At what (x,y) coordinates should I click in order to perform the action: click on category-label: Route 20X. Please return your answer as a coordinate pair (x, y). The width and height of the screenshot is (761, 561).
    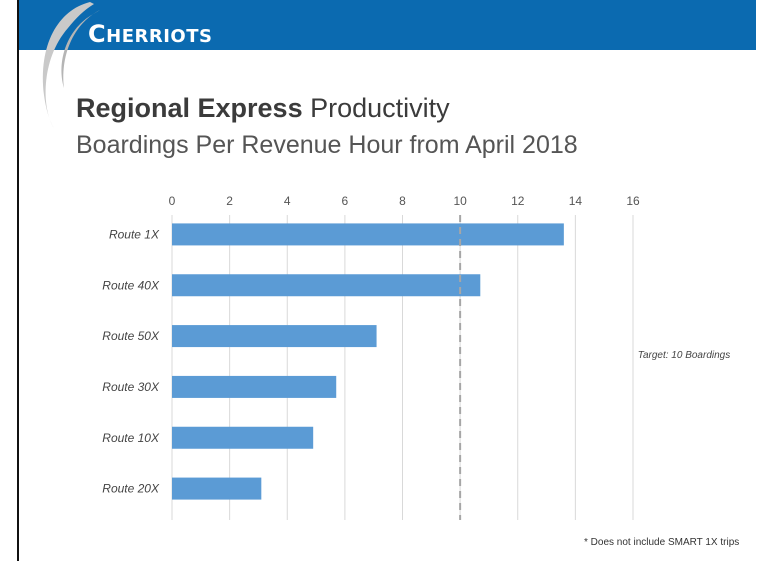
    Looking at the image, I should click on (131, 489).